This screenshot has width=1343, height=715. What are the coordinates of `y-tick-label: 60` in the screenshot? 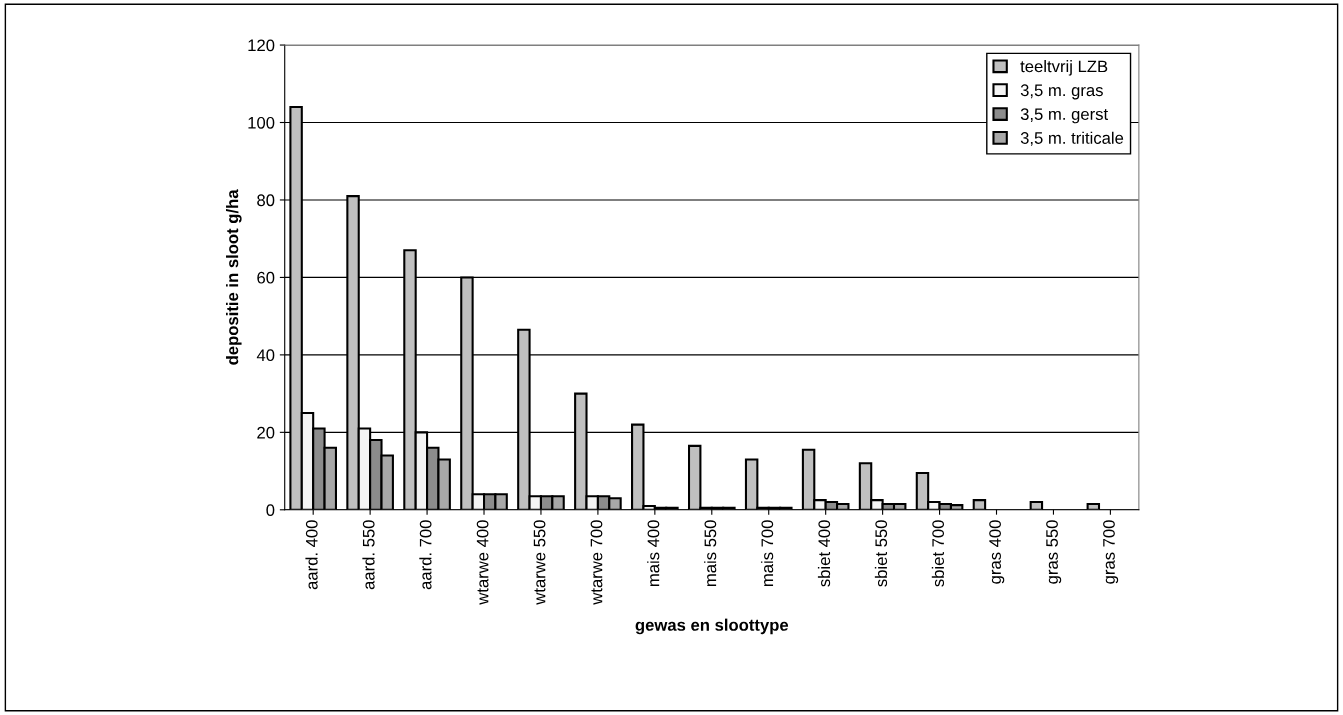 It's located at (266, 277).